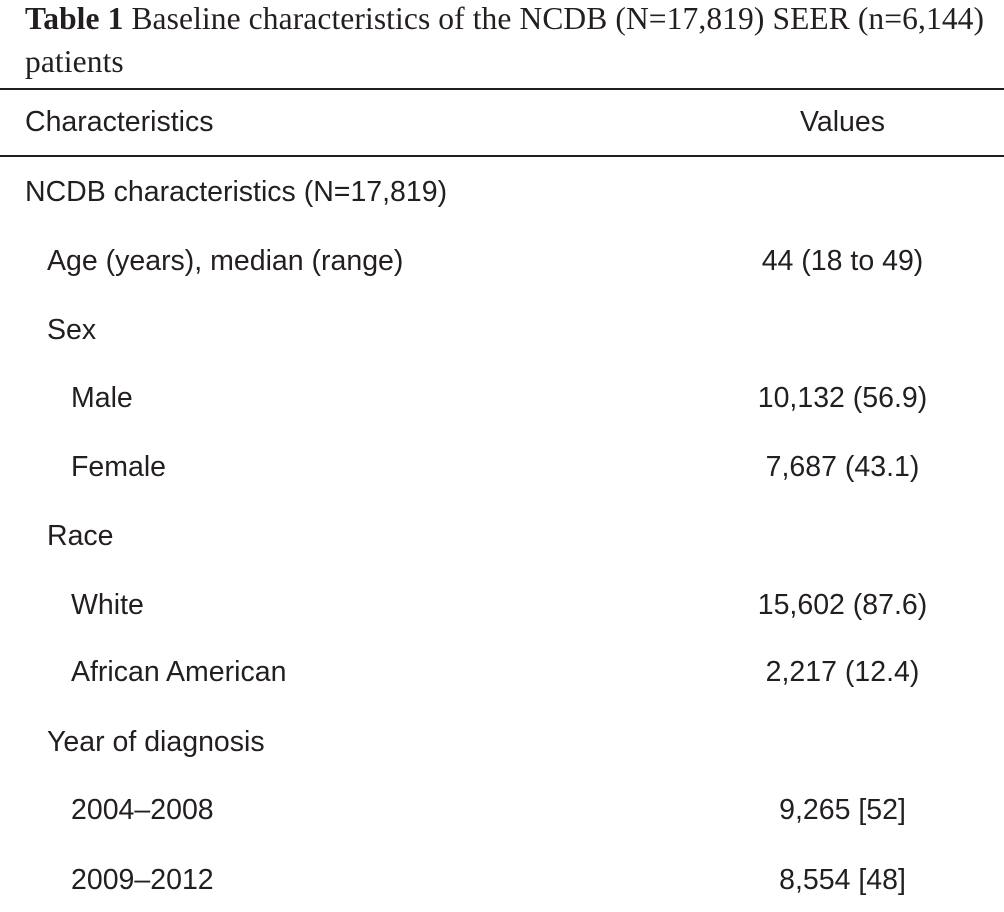  I want to click on row-label: Female, so click(119, 467).